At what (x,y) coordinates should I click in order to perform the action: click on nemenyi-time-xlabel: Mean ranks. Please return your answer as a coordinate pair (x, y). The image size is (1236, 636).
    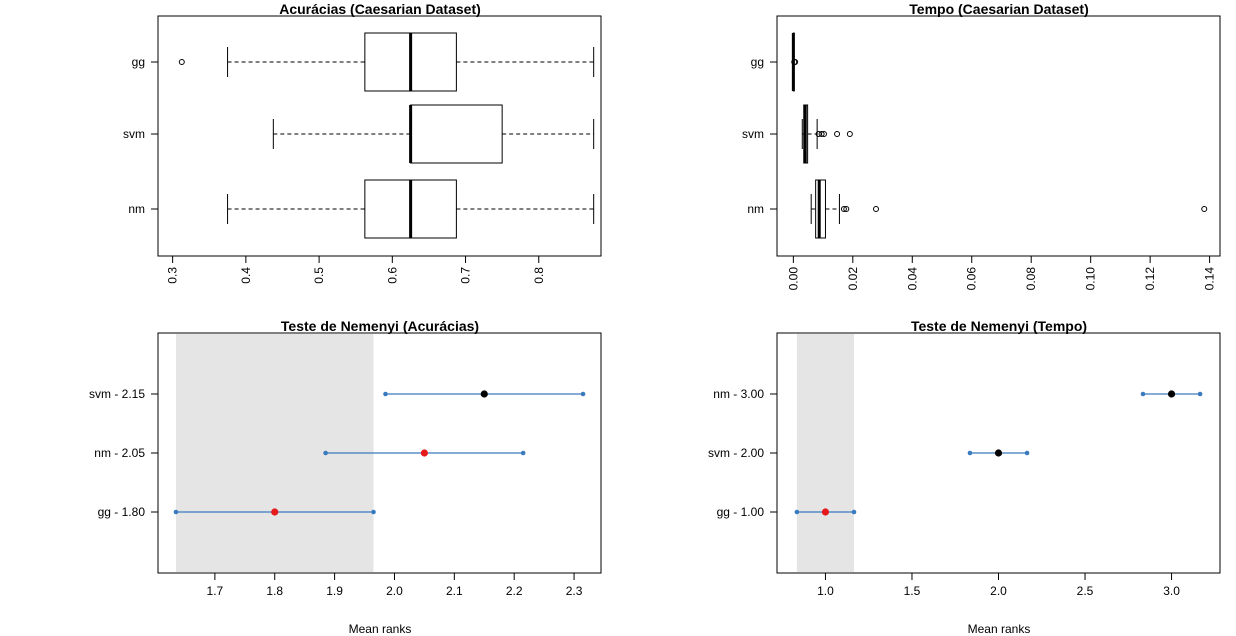
    Looking at the image, I should click on (999, 629).